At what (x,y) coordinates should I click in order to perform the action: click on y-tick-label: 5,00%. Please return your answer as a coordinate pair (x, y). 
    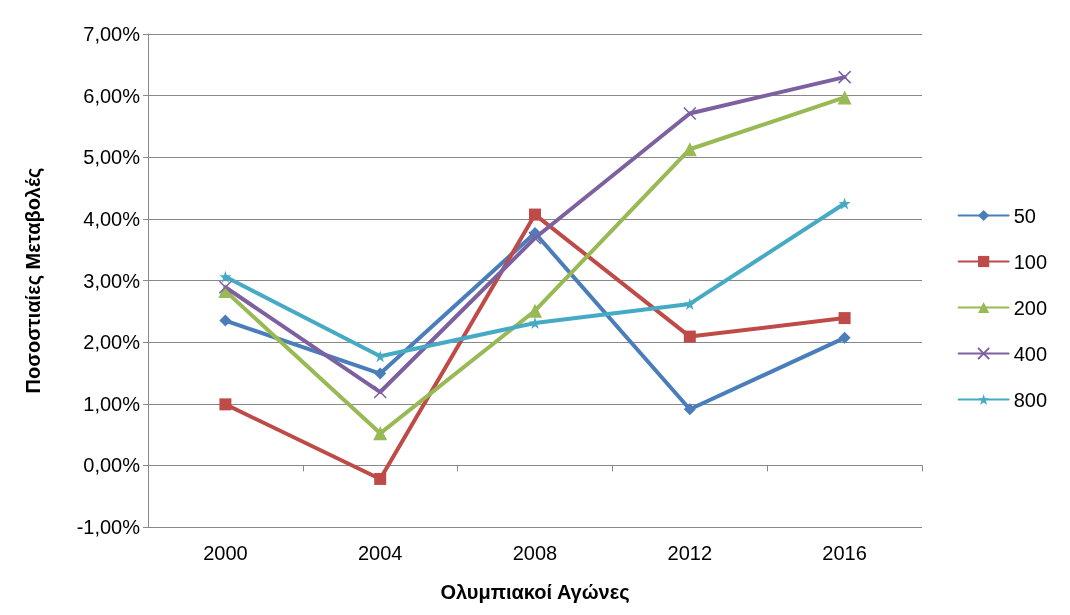
    Looking at the image, I should click on (112, 157).